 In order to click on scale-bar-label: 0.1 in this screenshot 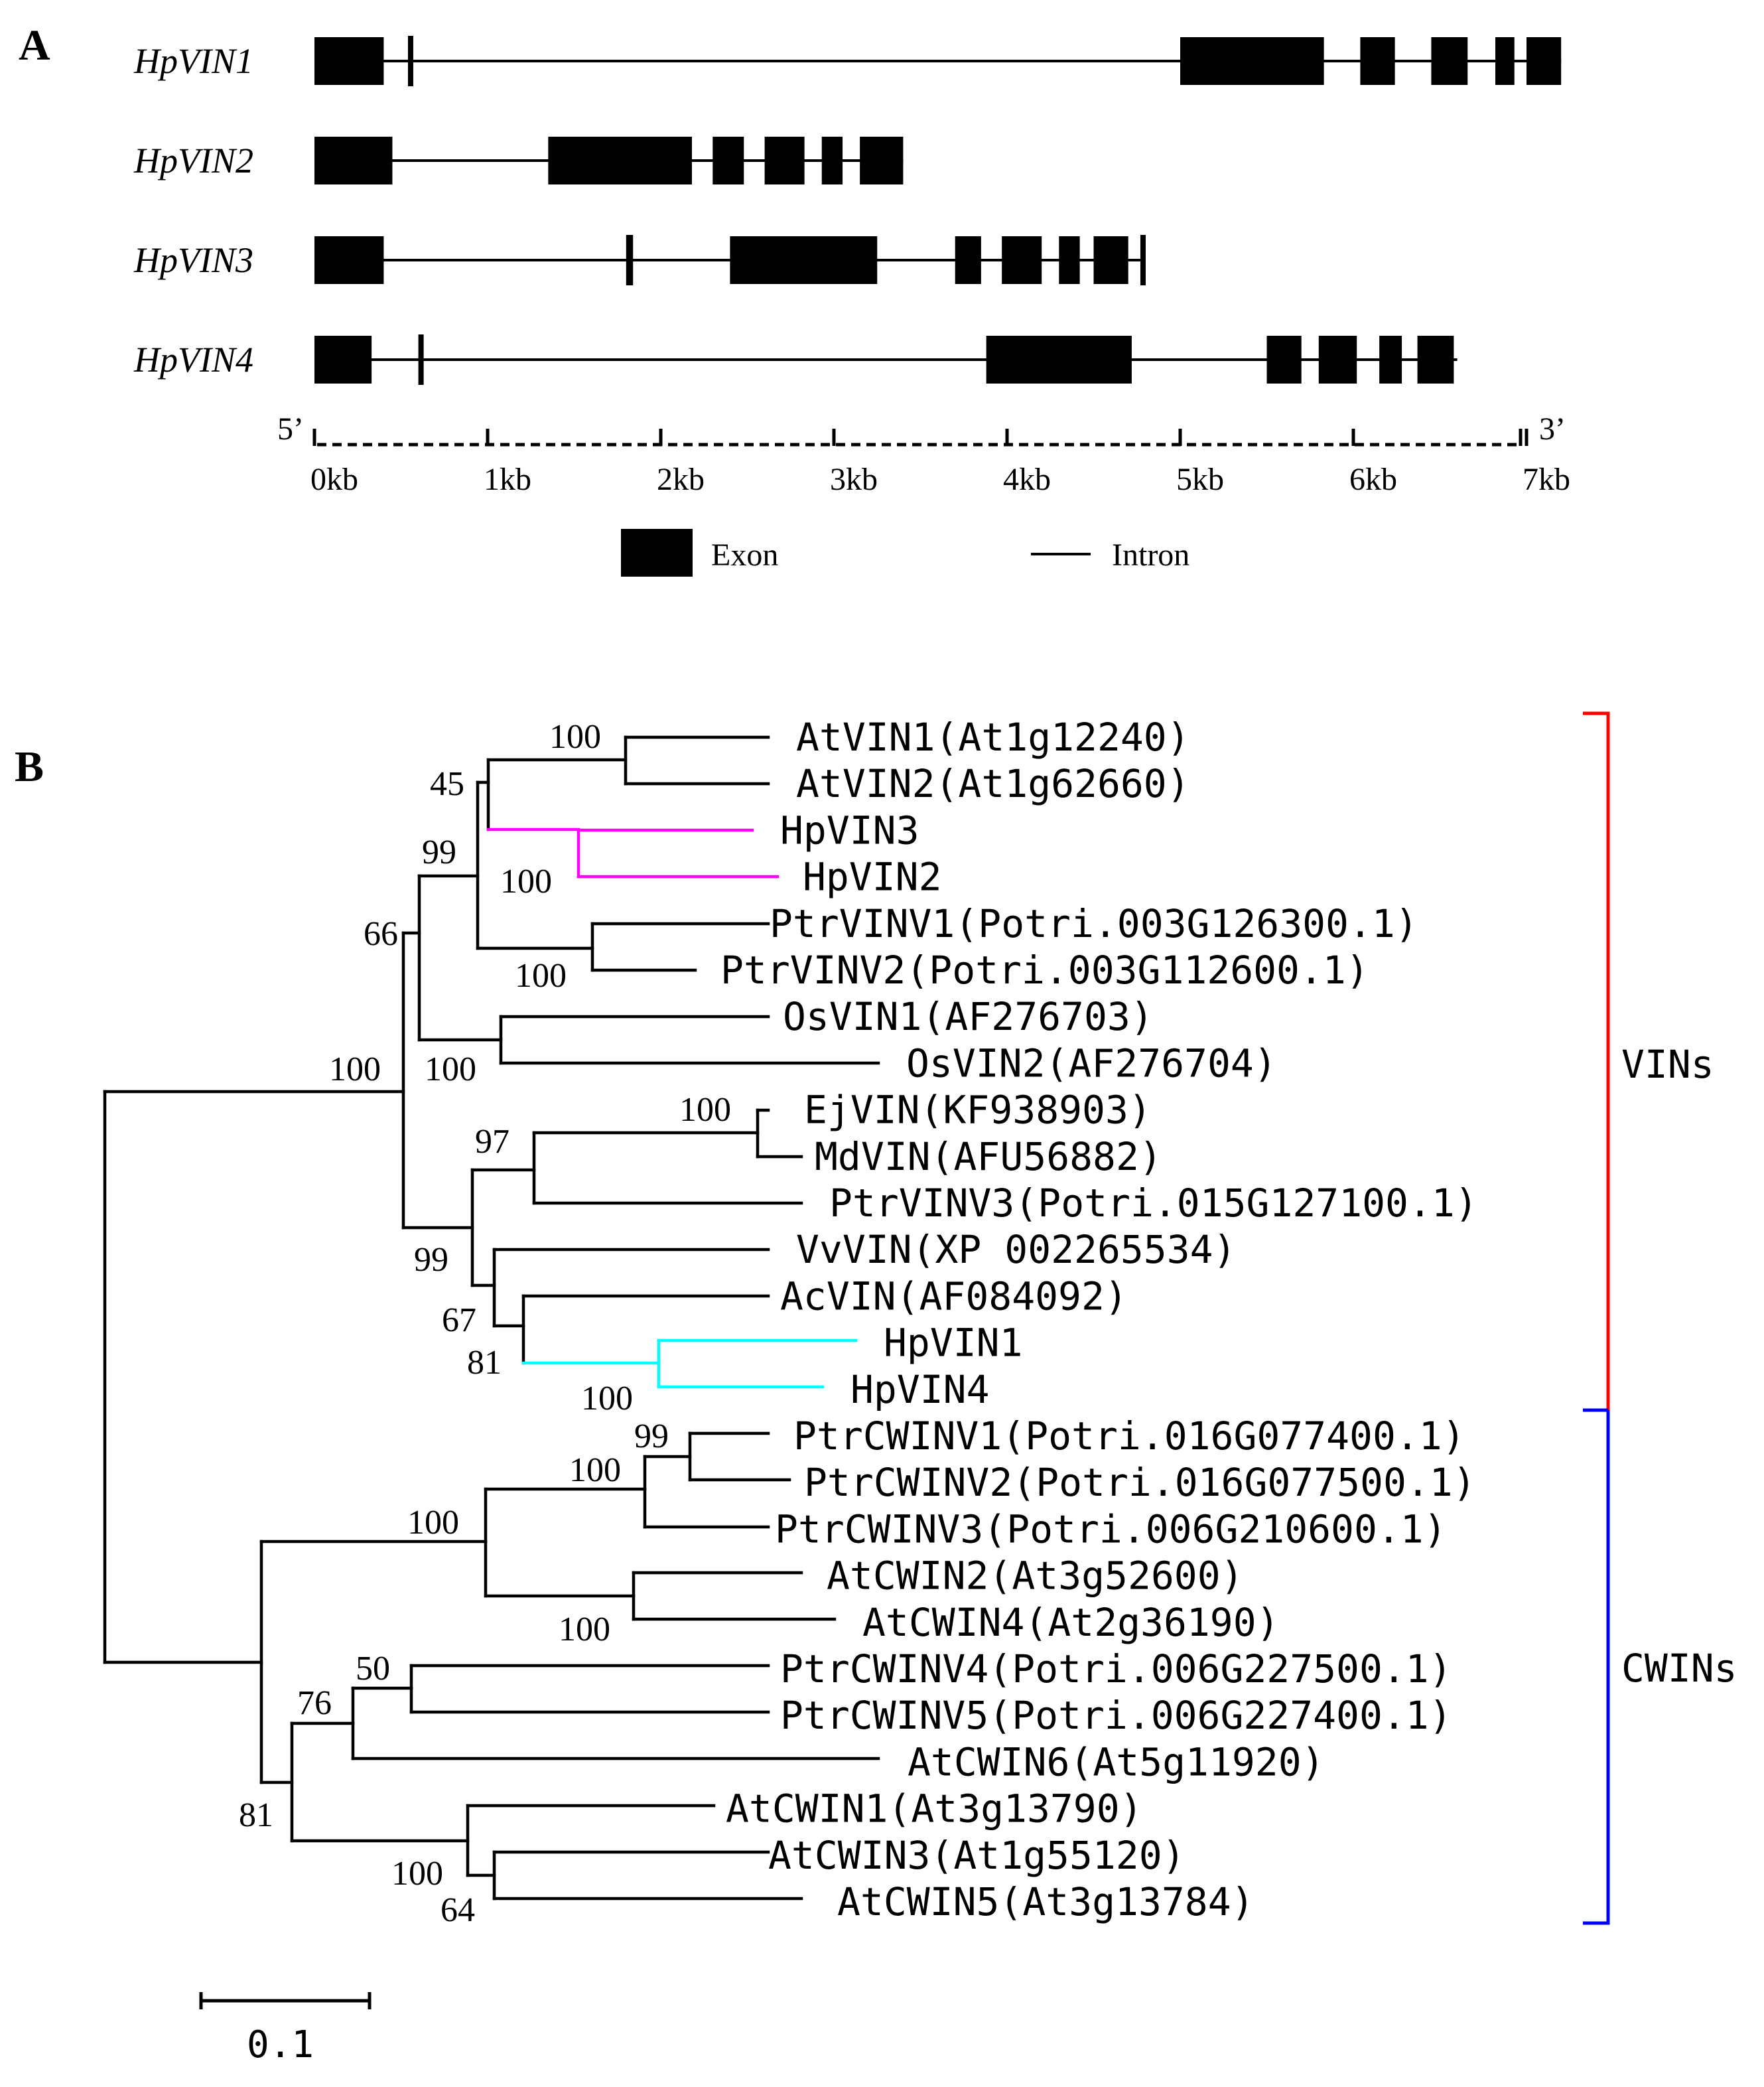, I will do `click(280, 2045)`.